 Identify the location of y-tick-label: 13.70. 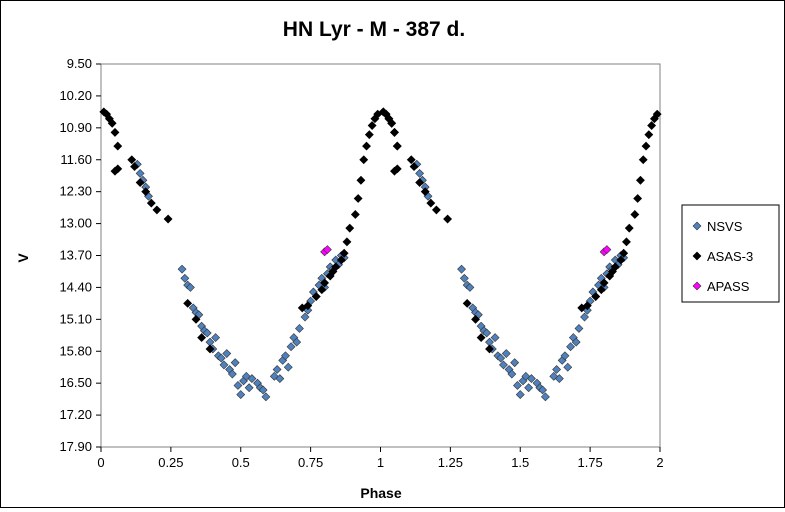
(75, 255).